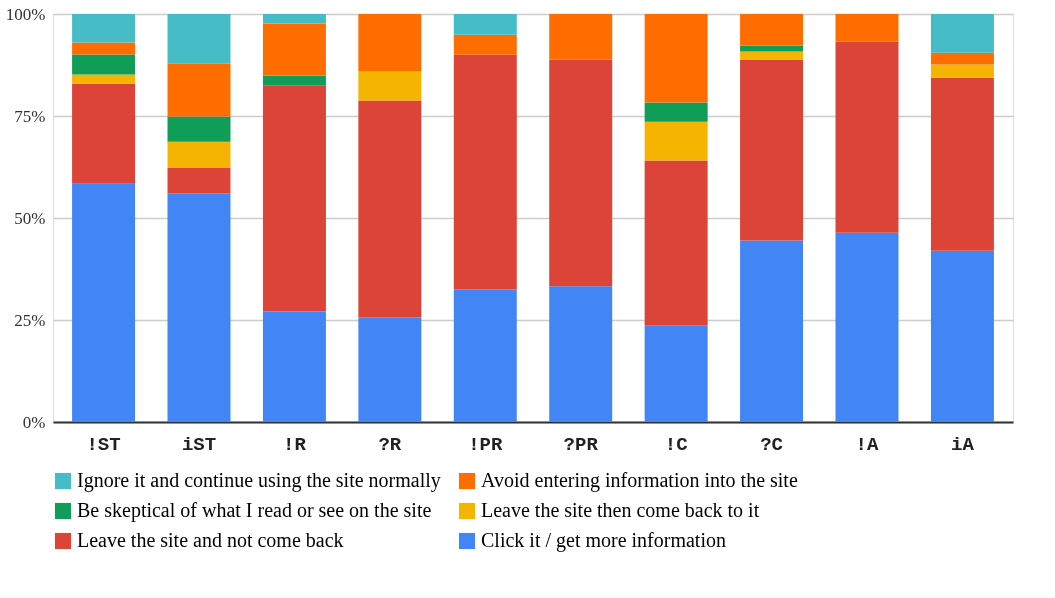 The height and width of the screenshot is (598, 1055). Describe the element at coordinates (34, 422) in the screenshot. I see `y-tick-label: 0%` at that location.